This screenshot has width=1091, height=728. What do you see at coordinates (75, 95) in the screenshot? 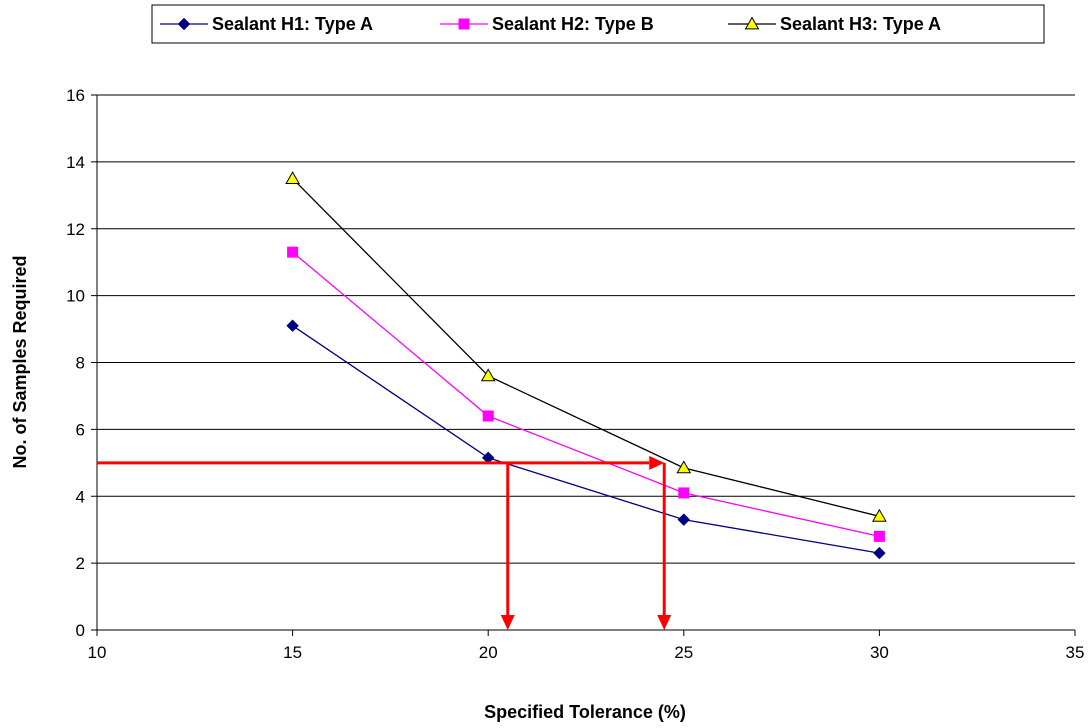
I see `y-tick-label: 16` at bounding box center [75, 95].